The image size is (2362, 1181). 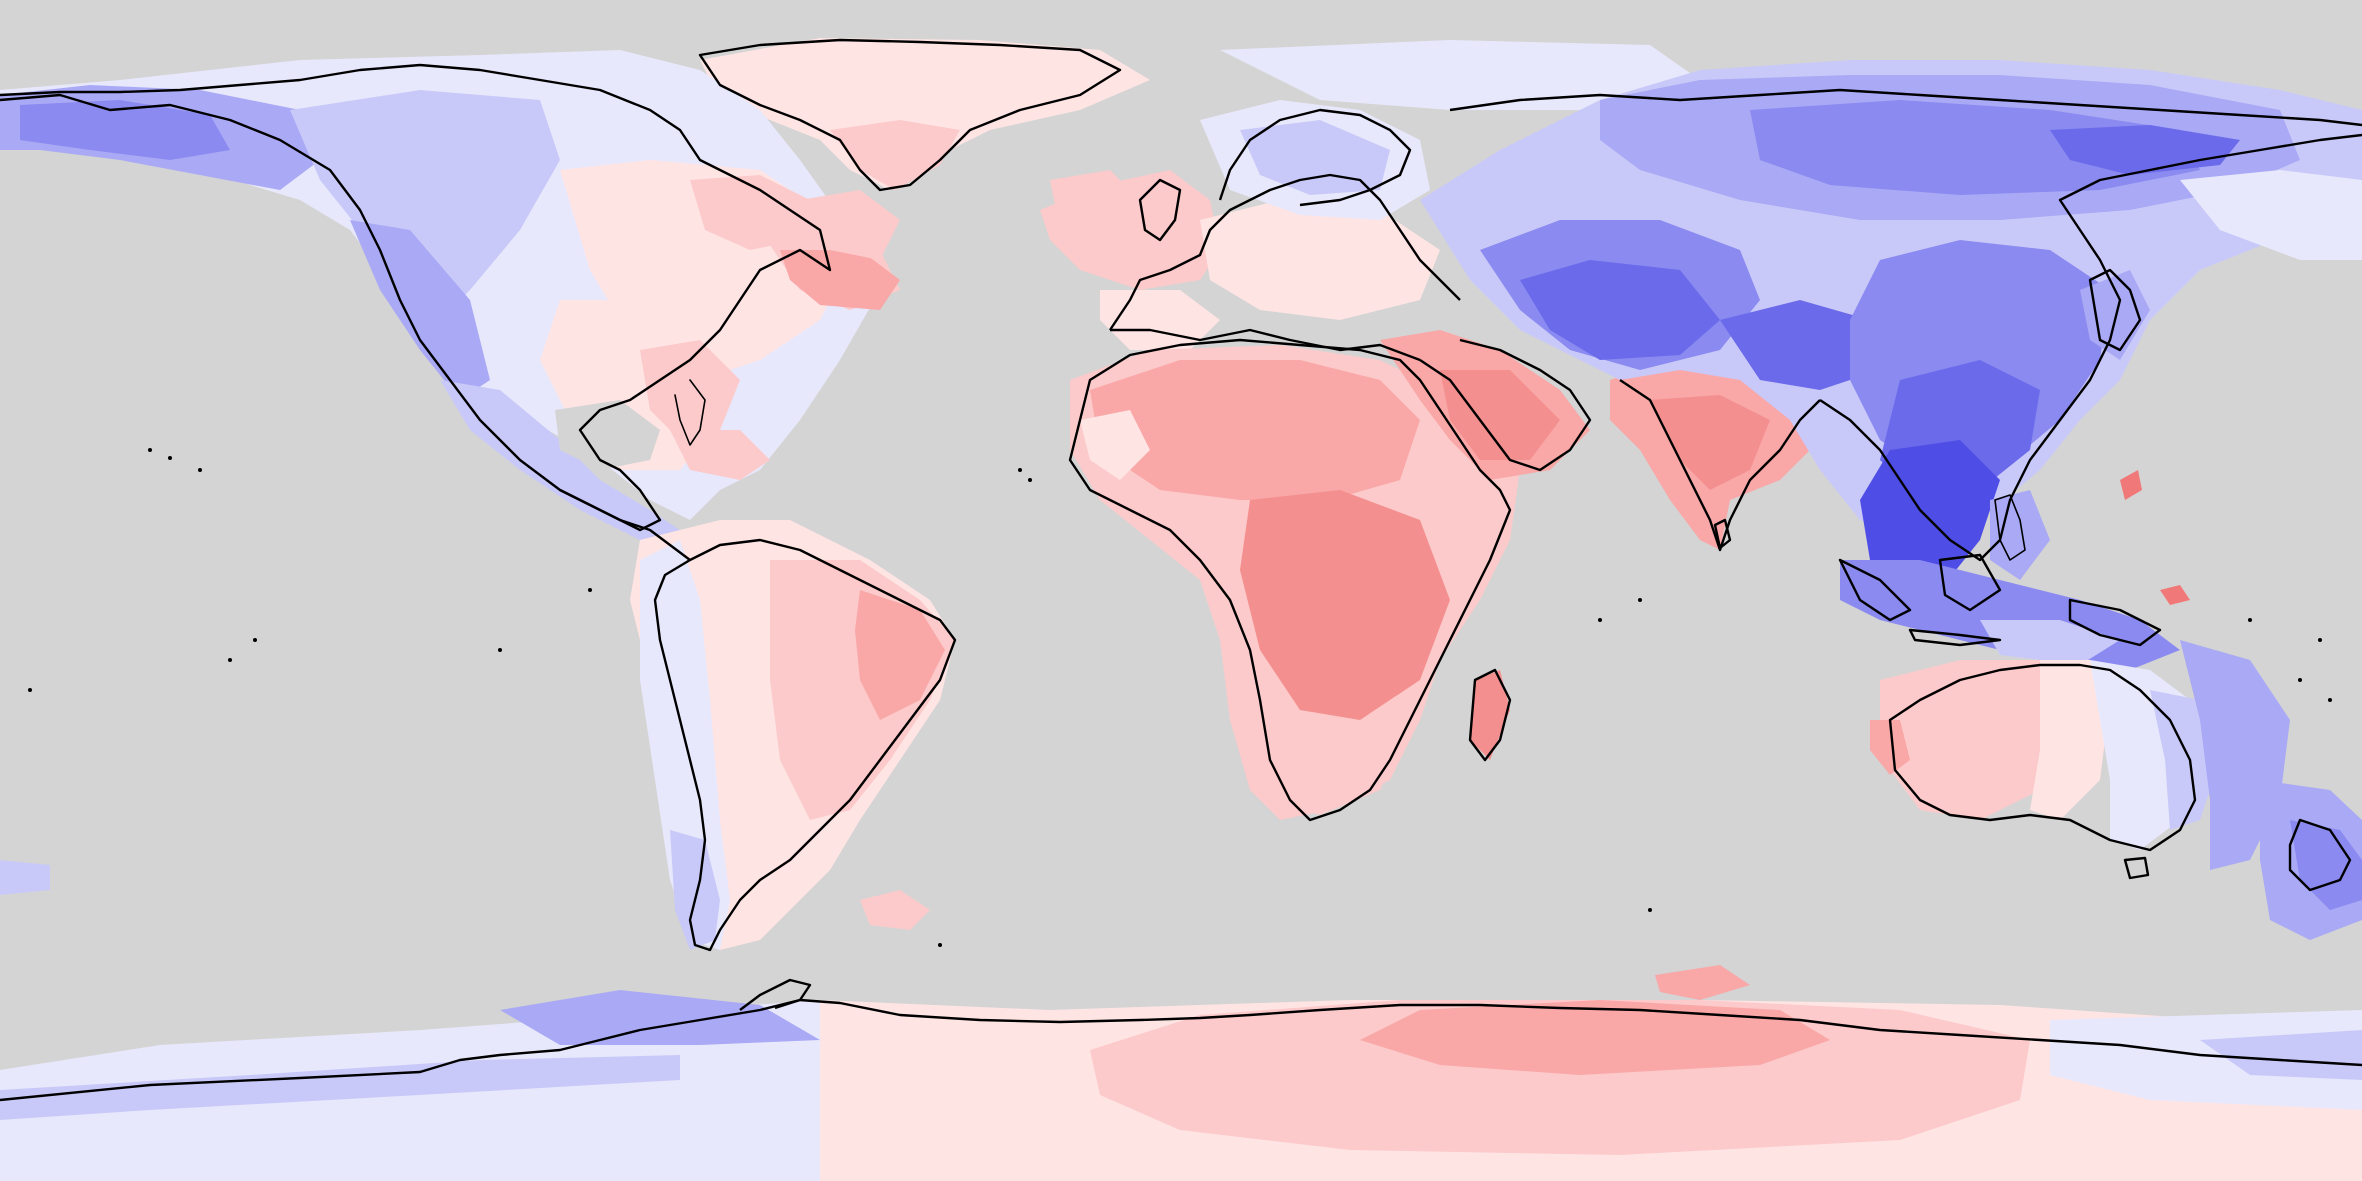 I want to click on kerguelen-warm, so click(x=1702, y=982).